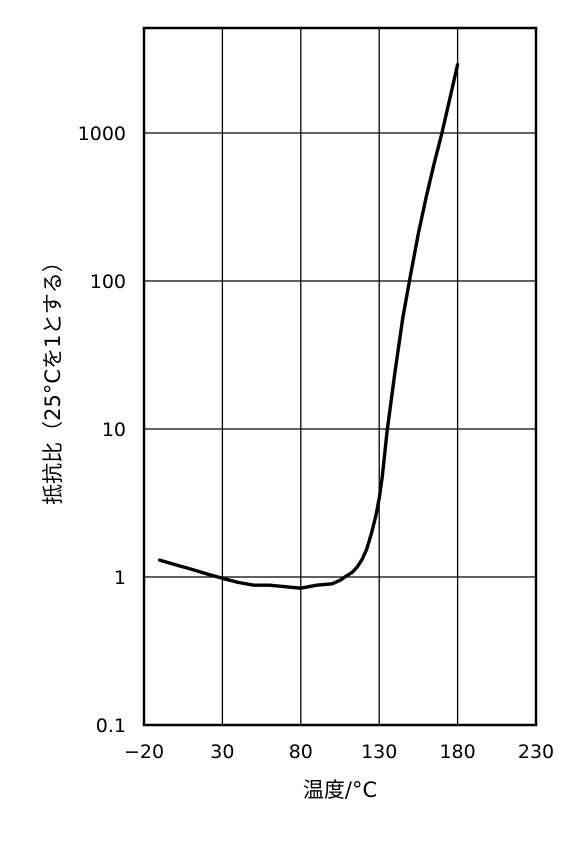  Describe the element at coordinates (536, 752) in the screenshot. I see `x-tick-label: 230` at that location.